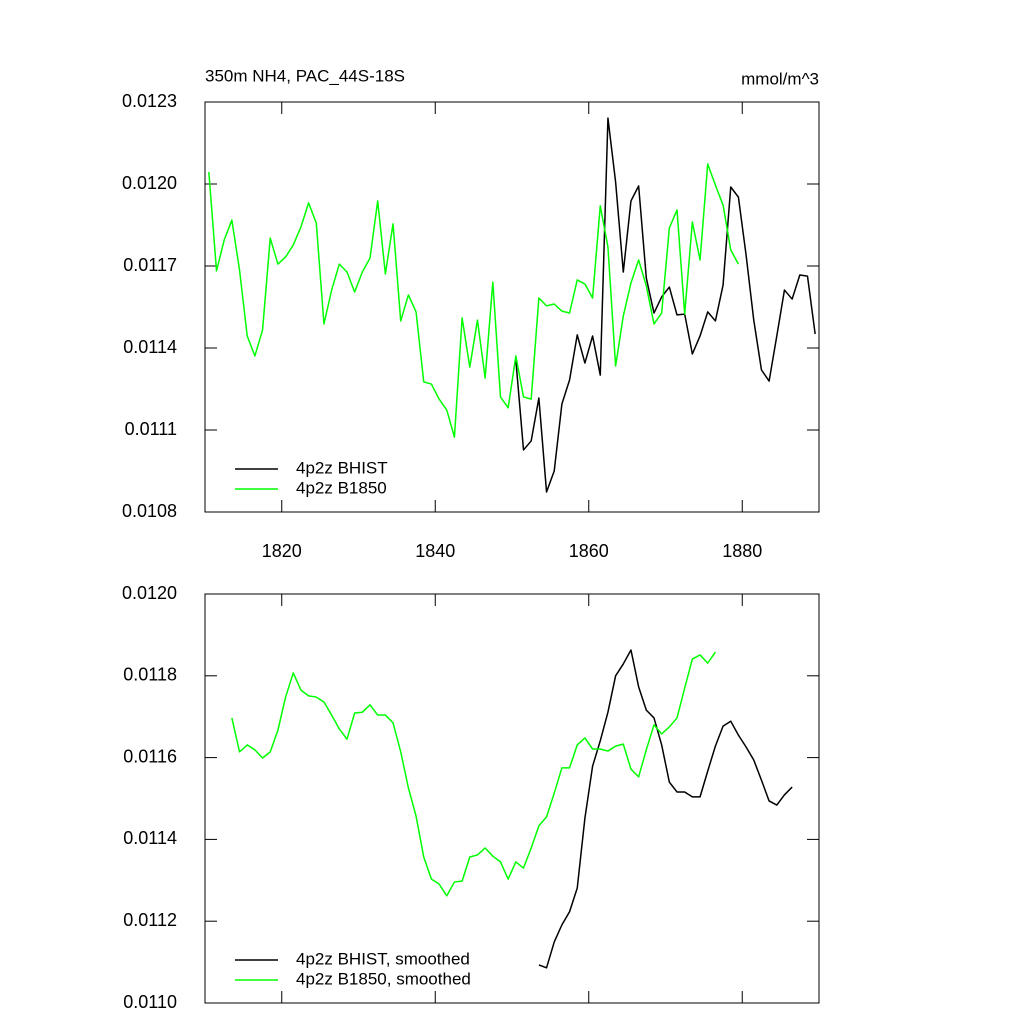 The height and width of the screenshot is (1024, 1024). What do you see at coordinates (341, 487) in the screenshot?
I see `legend-label: 4p2z B1850` at bounding box center [341, 487].